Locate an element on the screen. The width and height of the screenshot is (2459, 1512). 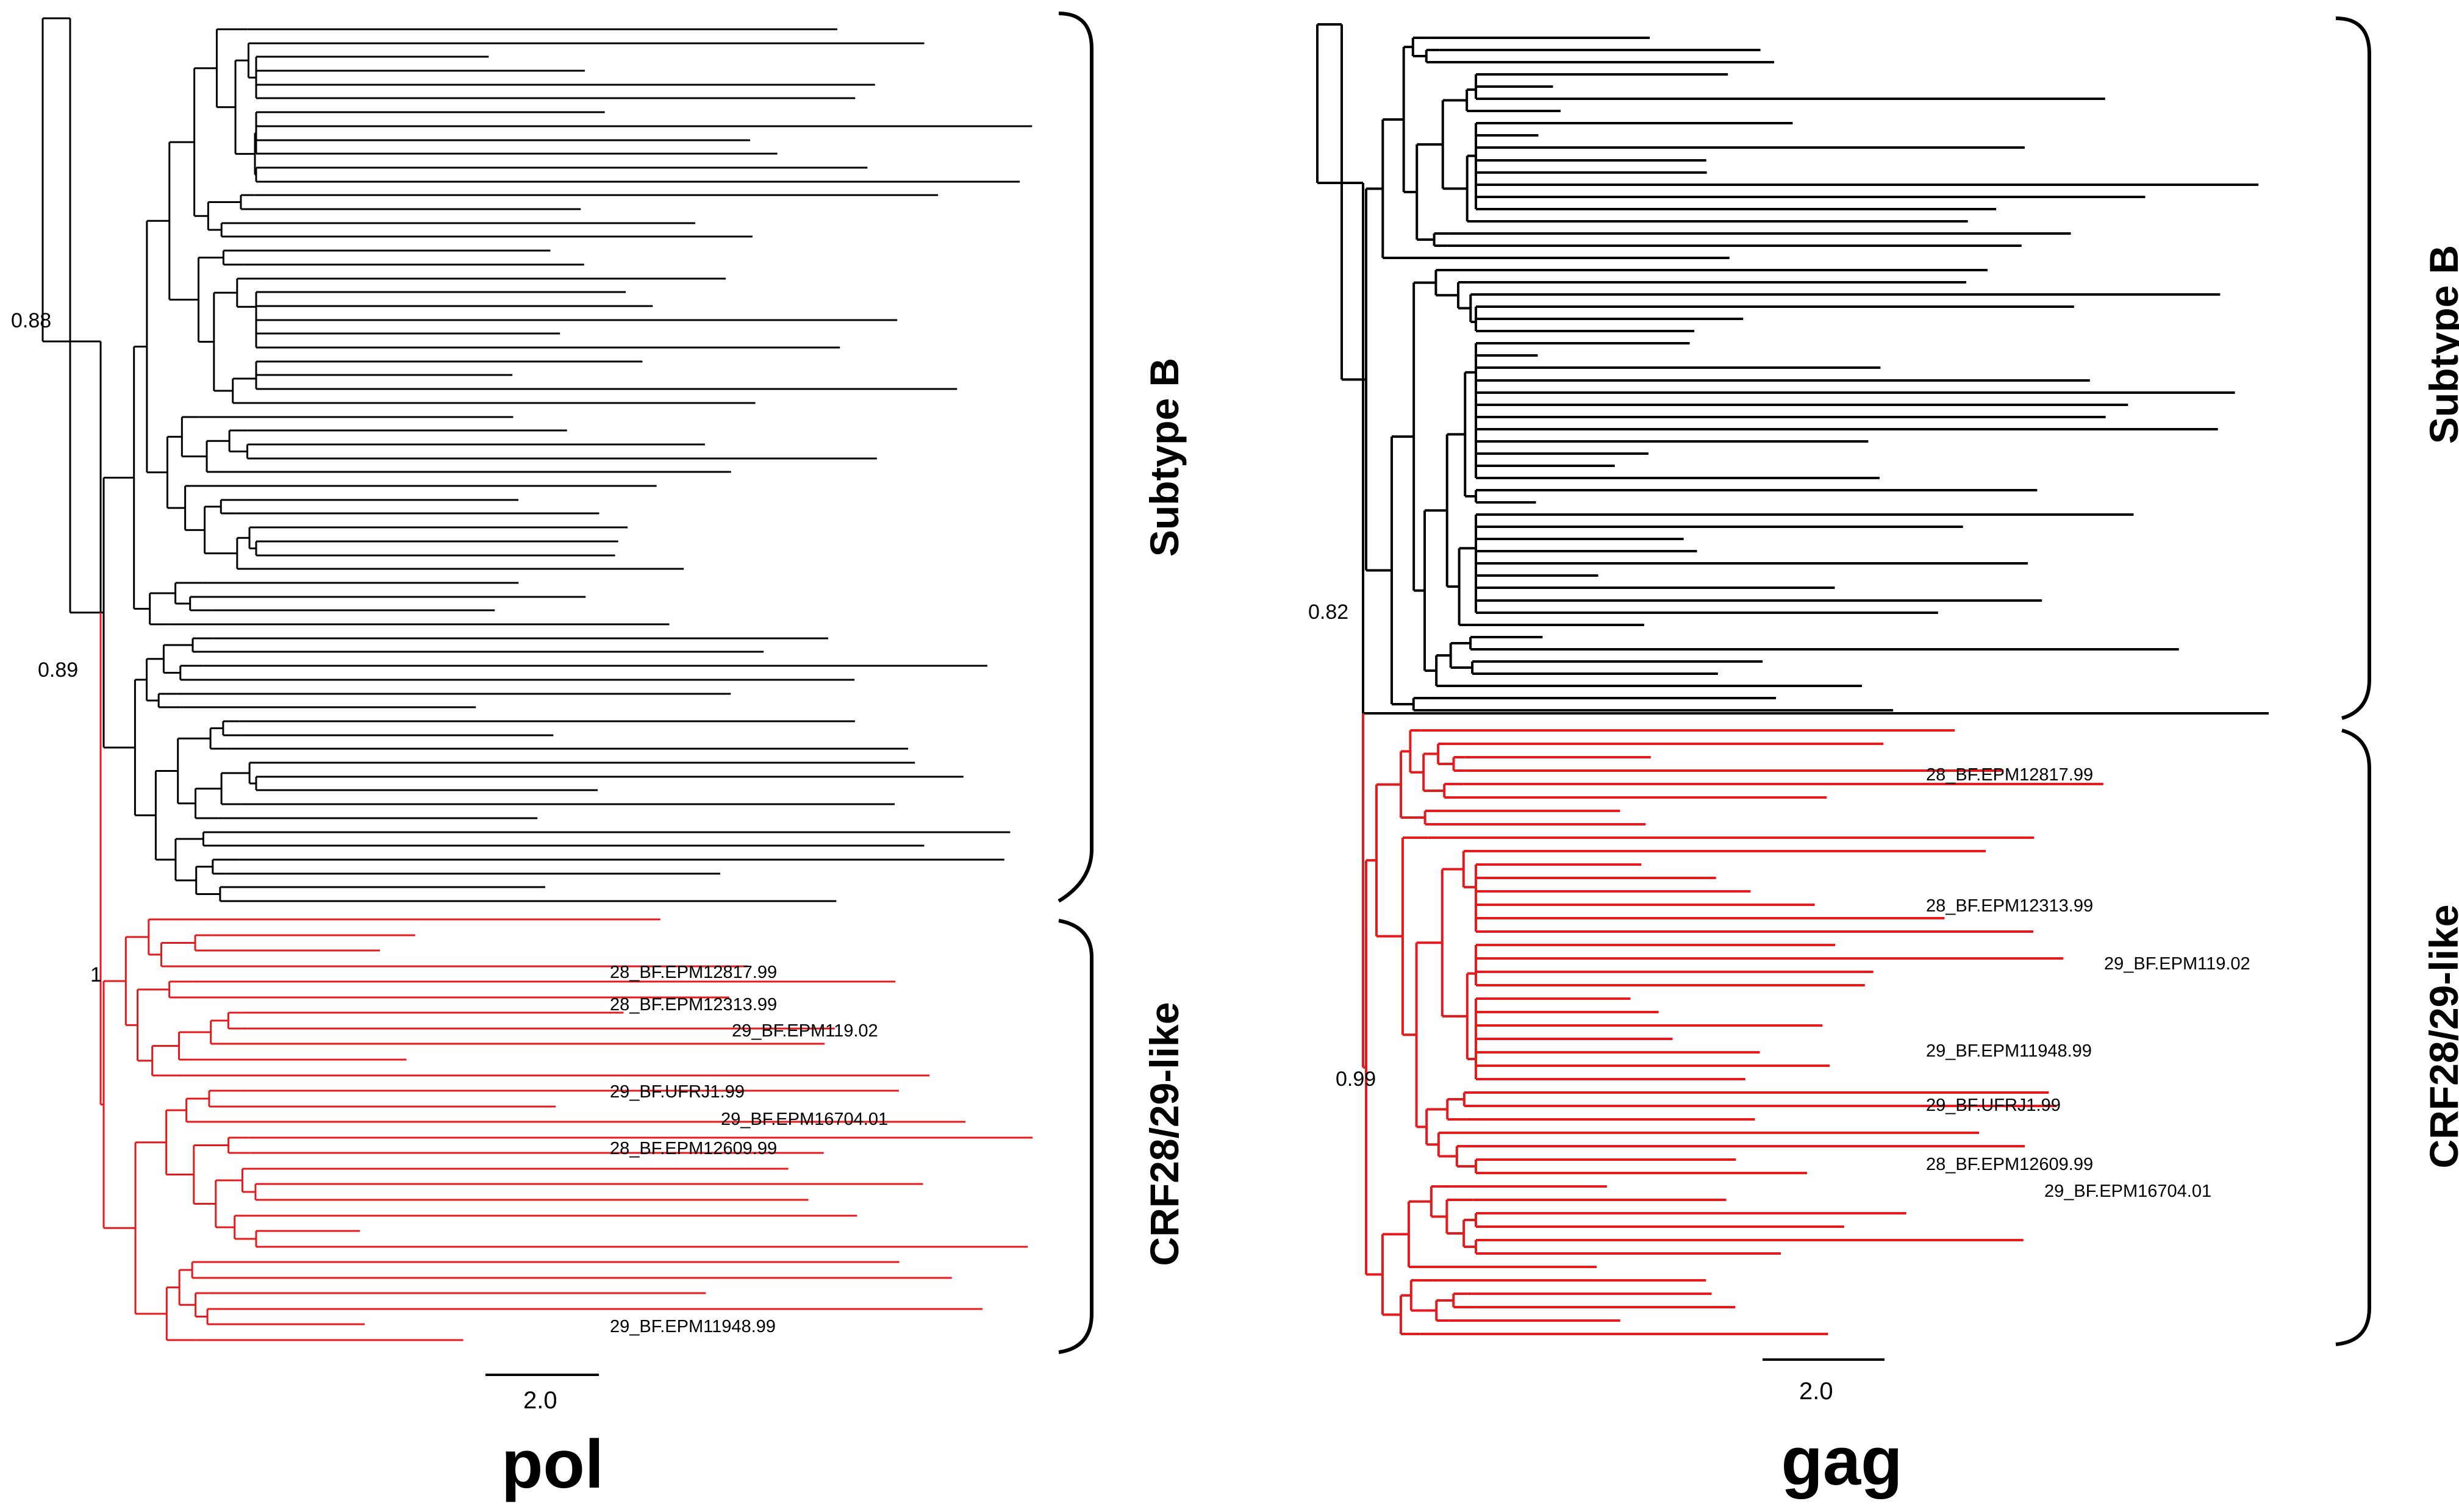
pol-scale-bar: 2.0 is located at coordinates (542, 1394).